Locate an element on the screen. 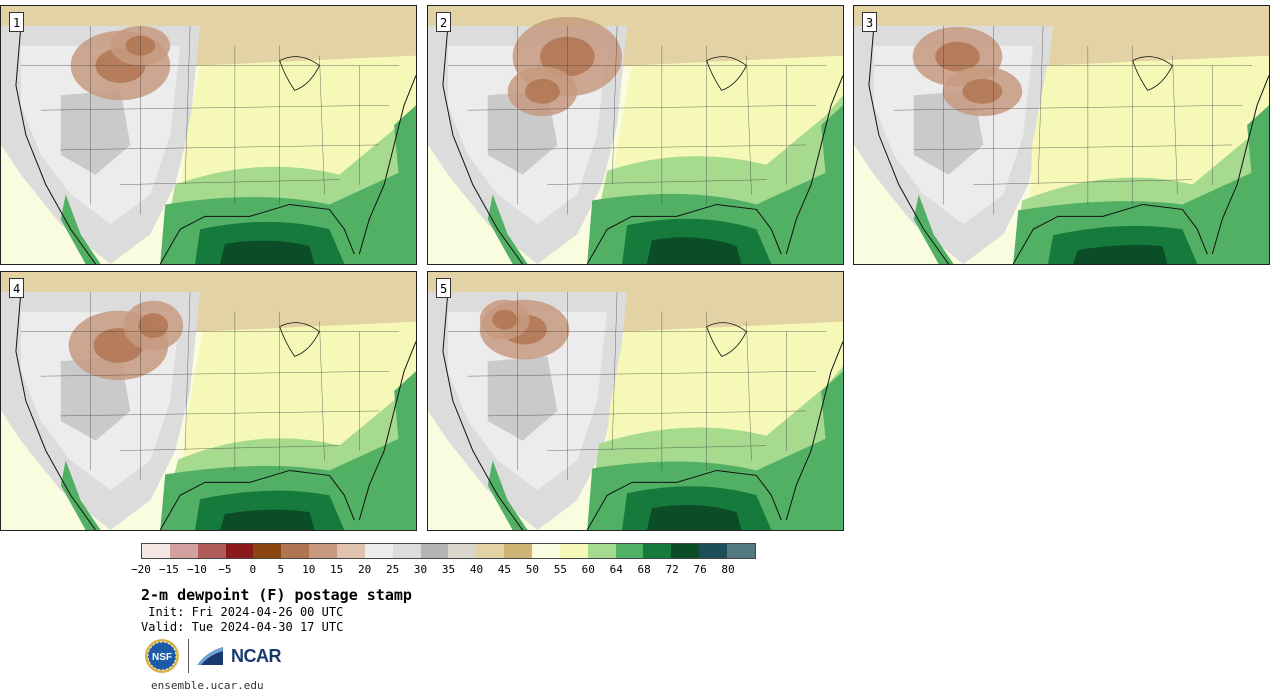  colorbar-tick-label: 25 is located at coordinates (392, 569).